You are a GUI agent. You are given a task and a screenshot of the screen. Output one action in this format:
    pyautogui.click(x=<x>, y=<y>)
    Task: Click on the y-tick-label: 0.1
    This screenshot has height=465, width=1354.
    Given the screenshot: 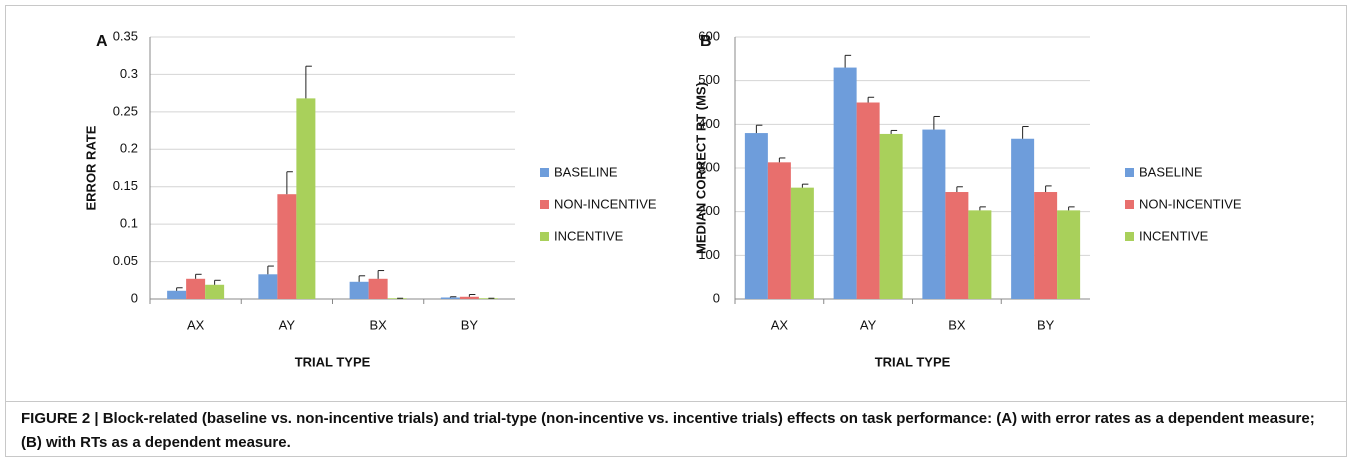 What is the action you would take?
    pyautogui.click(x=129, y=223)
    